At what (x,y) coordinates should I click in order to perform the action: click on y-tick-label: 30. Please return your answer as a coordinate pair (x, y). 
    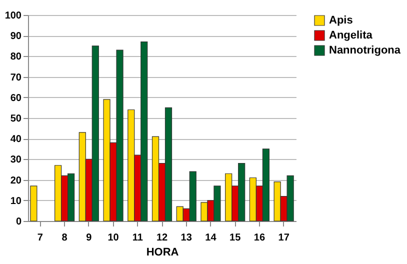
    Looking at the image, I should click on (16, 160).